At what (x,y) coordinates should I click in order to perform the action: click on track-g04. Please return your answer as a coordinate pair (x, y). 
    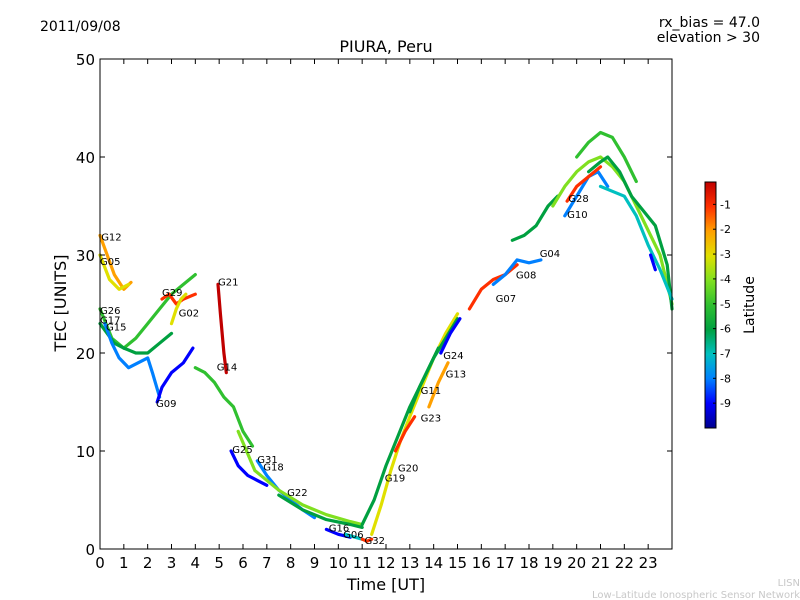
    Looking at the image, I should click on (534, 218).